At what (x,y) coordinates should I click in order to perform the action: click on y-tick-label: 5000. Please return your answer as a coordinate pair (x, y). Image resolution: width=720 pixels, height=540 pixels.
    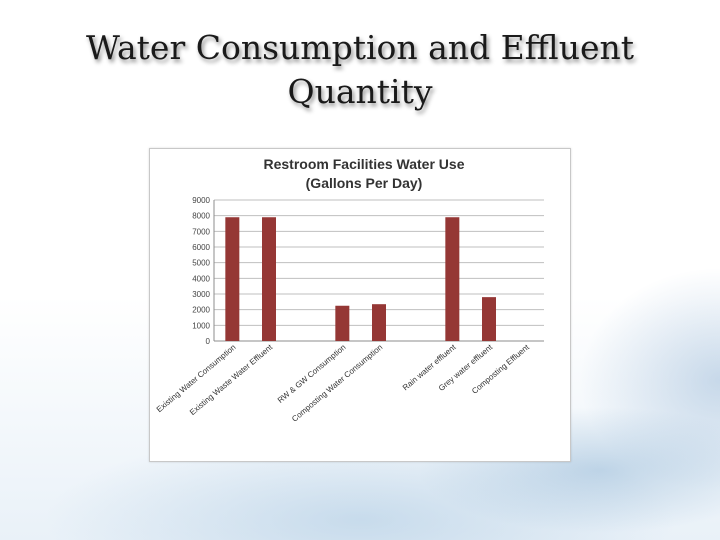
    Looking at the image, I should click on (201, 263).